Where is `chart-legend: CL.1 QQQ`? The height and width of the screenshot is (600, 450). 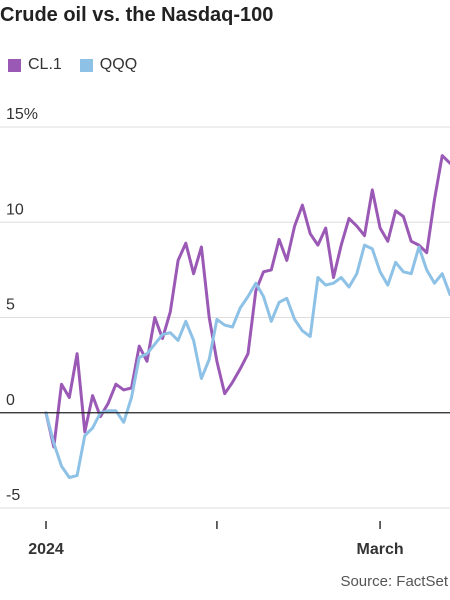
chart-legend: CL.1 QQQ is located at coordinates (76, 65).